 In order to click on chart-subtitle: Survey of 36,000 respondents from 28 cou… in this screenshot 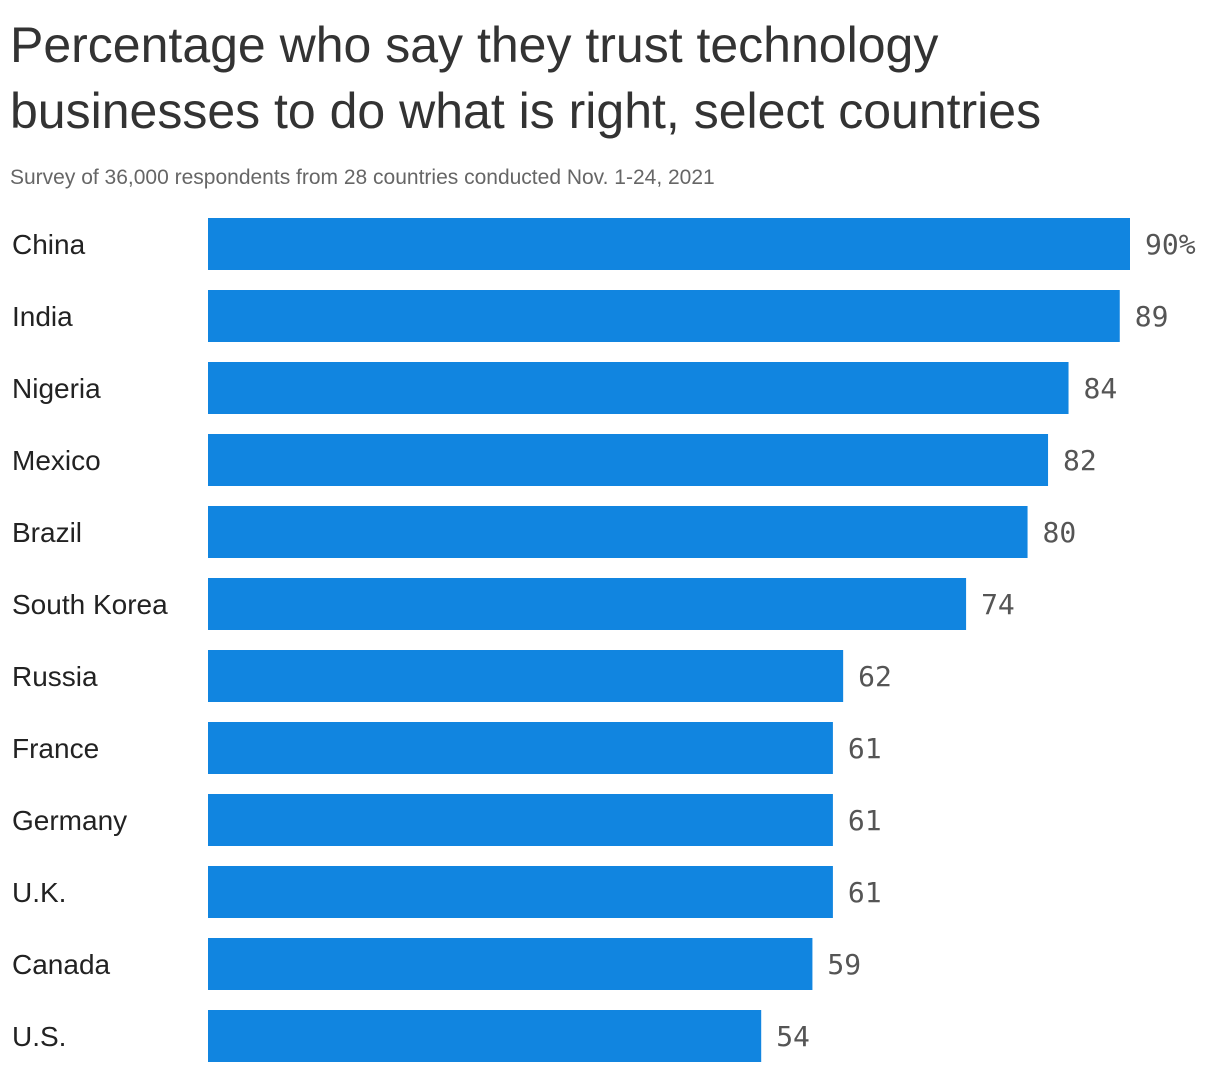, I will do `click(362, 177)`.